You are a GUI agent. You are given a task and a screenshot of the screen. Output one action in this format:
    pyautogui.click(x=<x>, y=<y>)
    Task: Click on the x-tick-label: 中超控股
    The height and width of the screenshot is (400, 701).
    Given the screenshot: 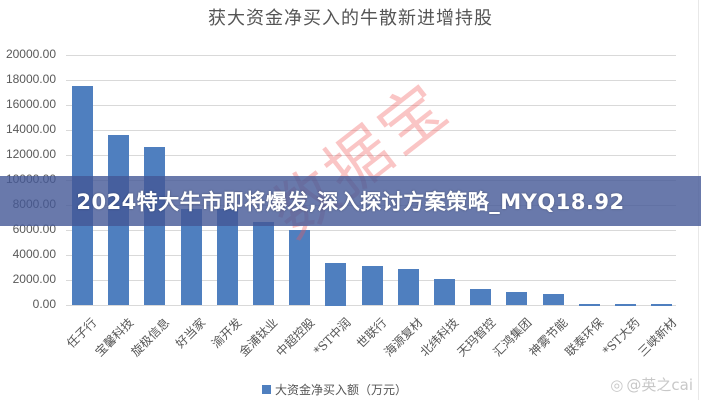 What is the action you would take?
    pyautogui.click(x=295, y=337)
    